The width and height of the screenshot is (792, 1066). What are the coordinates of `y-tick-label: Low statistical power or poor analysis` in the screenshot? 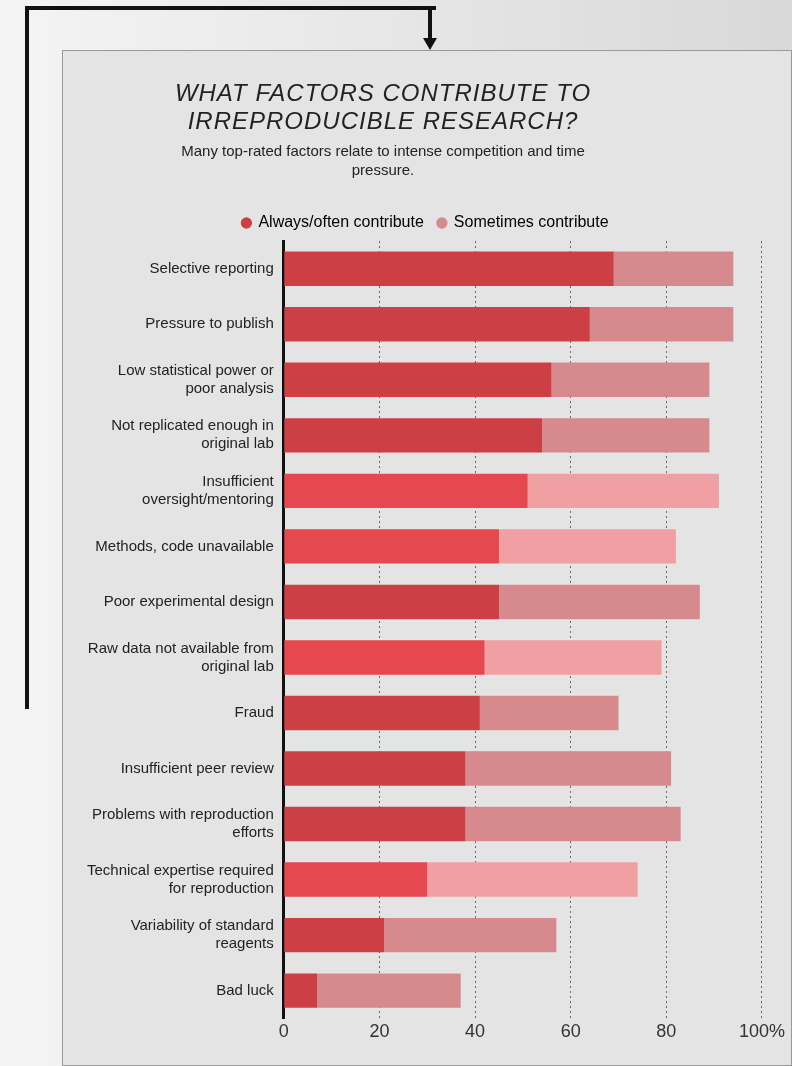 It's located at (195, 378).